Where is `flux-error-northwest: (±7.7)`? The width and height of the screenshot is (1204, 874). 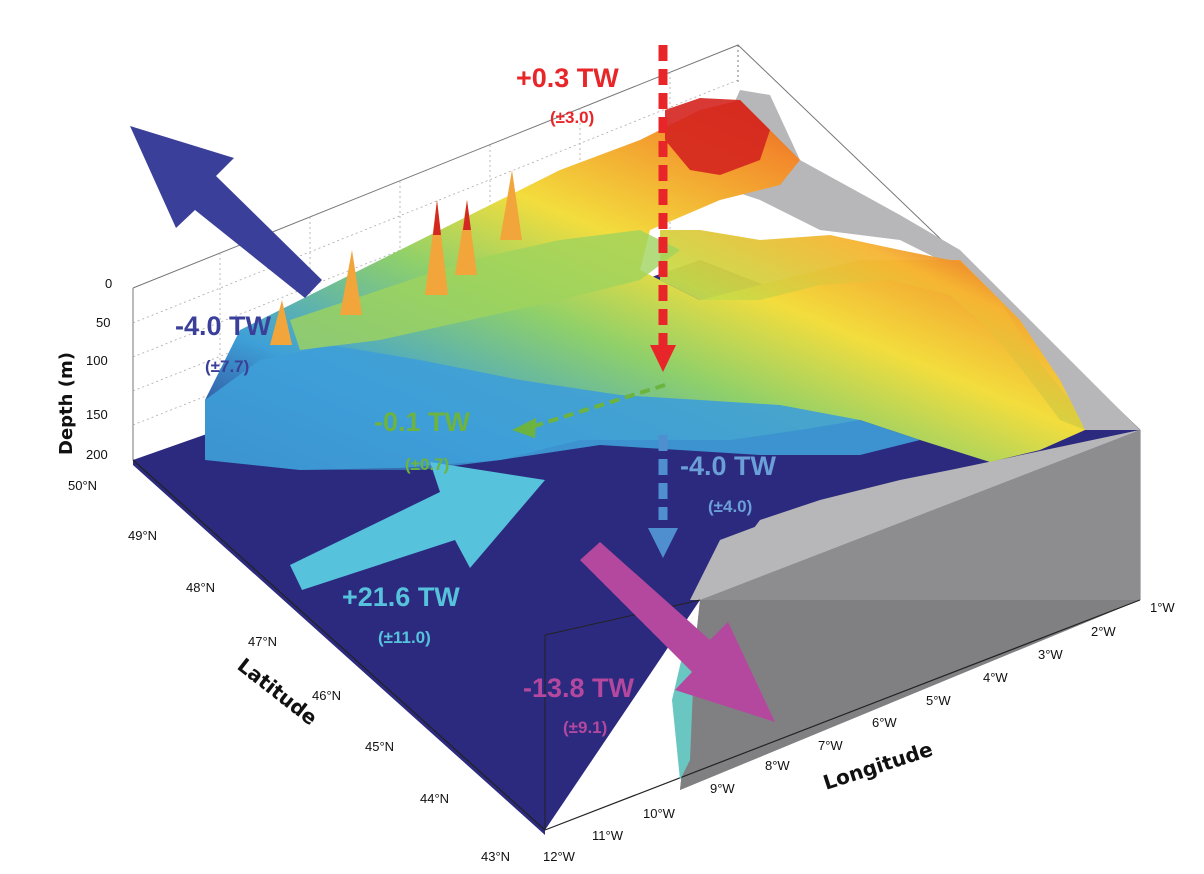
flux-error-northwest: (±7.7) is located at coordinates (227, 366).